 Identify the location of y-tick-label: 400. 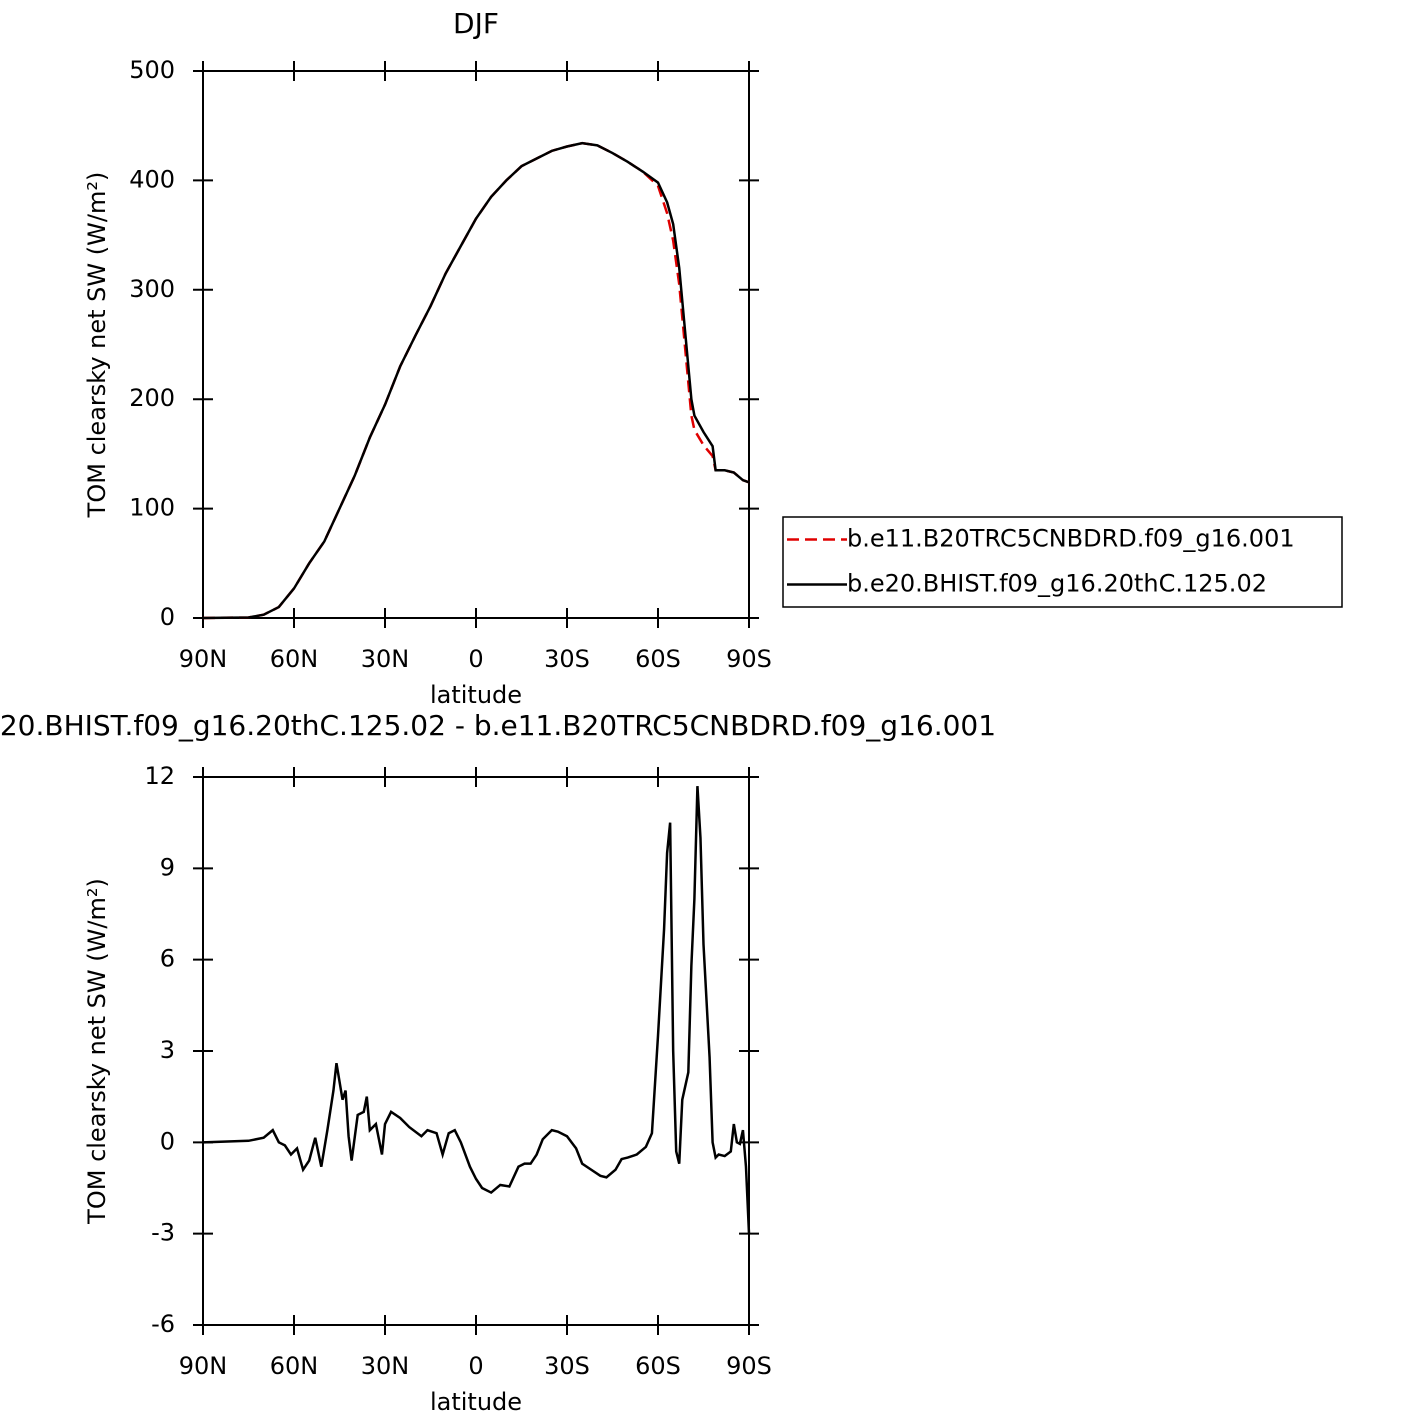
(152, 179).